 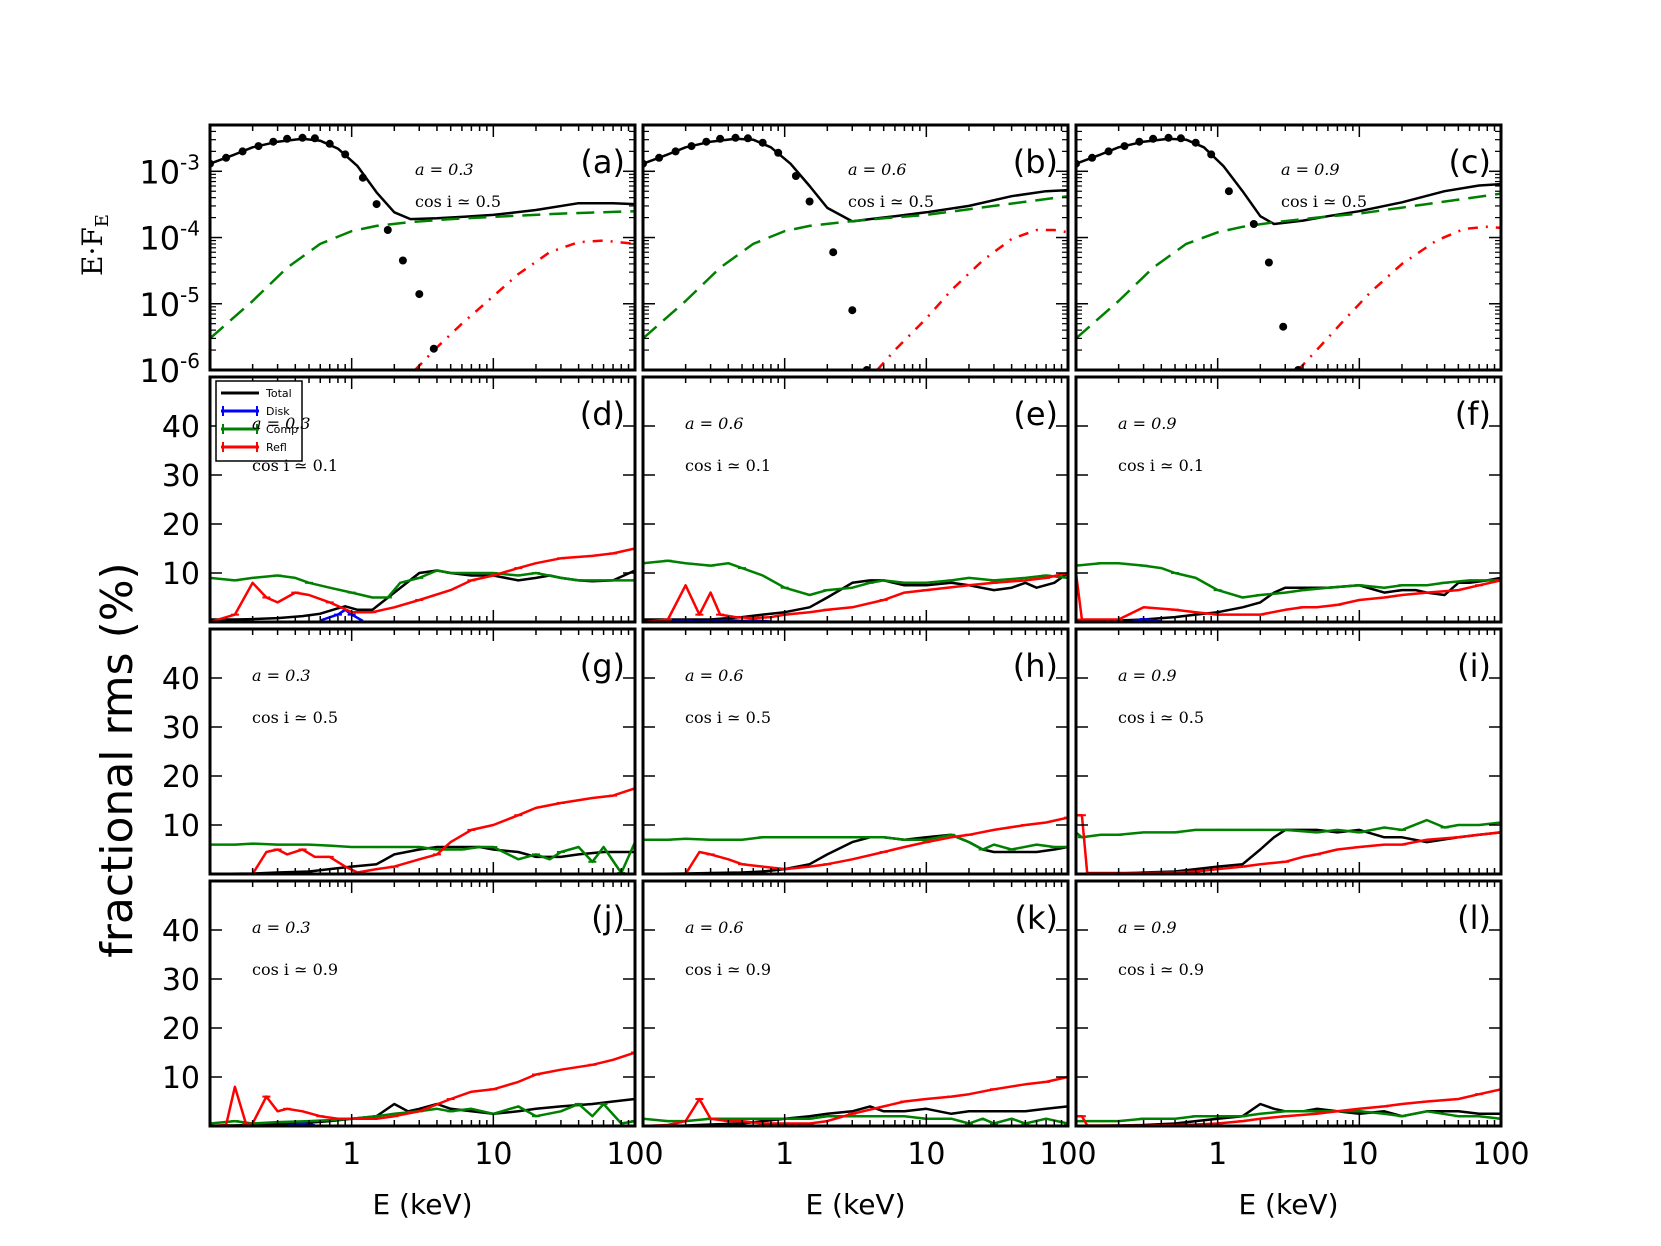 What do you see at coordinates (1147, 927) in the screenshot?
I see `spin-label: a = 0.9` at bounding box center [1147, 927].